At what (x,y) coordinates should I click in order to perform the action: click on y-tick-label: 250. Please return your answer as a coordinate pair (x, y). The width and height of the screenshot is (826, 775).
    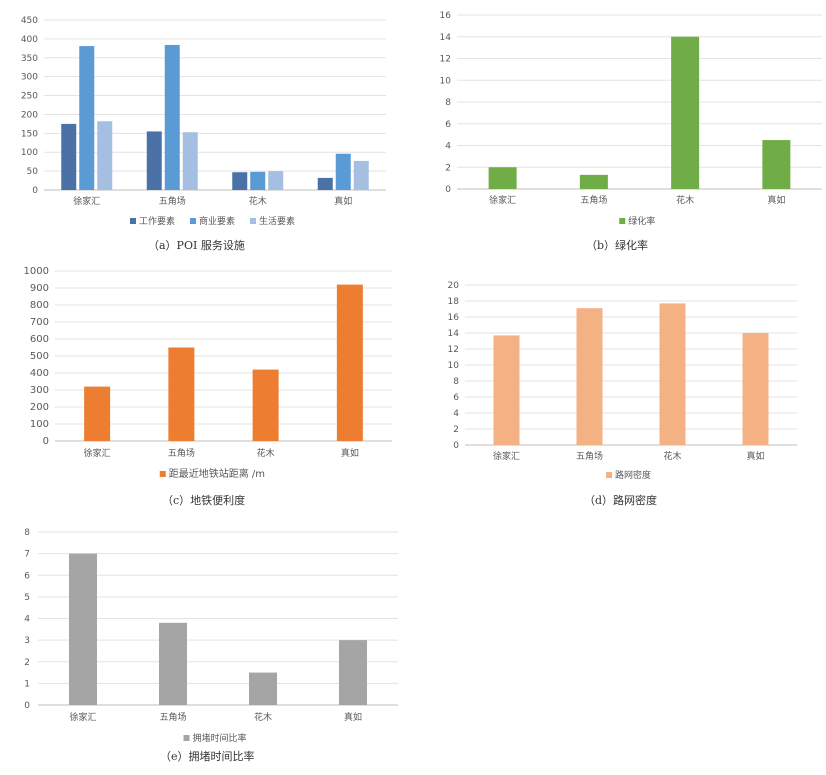
    Looking at the image, I should click on (29, 97).